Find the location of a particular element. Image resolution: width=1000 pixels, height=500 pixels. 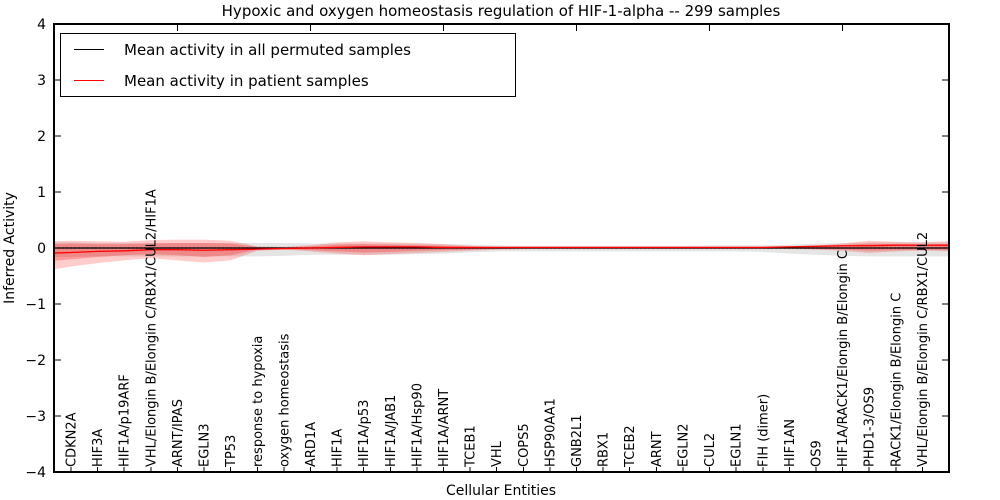

x-category-label: RBX1 is located at coordinates (604, 449).